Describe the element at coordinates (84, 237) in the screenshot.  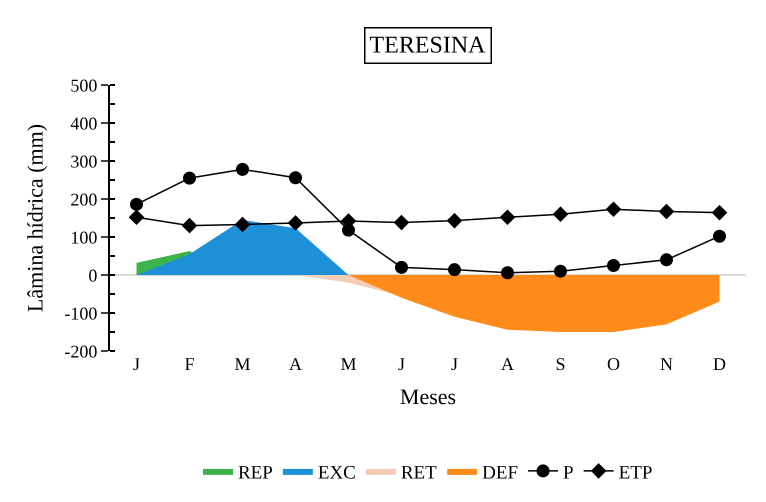
I see `y-tick-label: 100` at that location.